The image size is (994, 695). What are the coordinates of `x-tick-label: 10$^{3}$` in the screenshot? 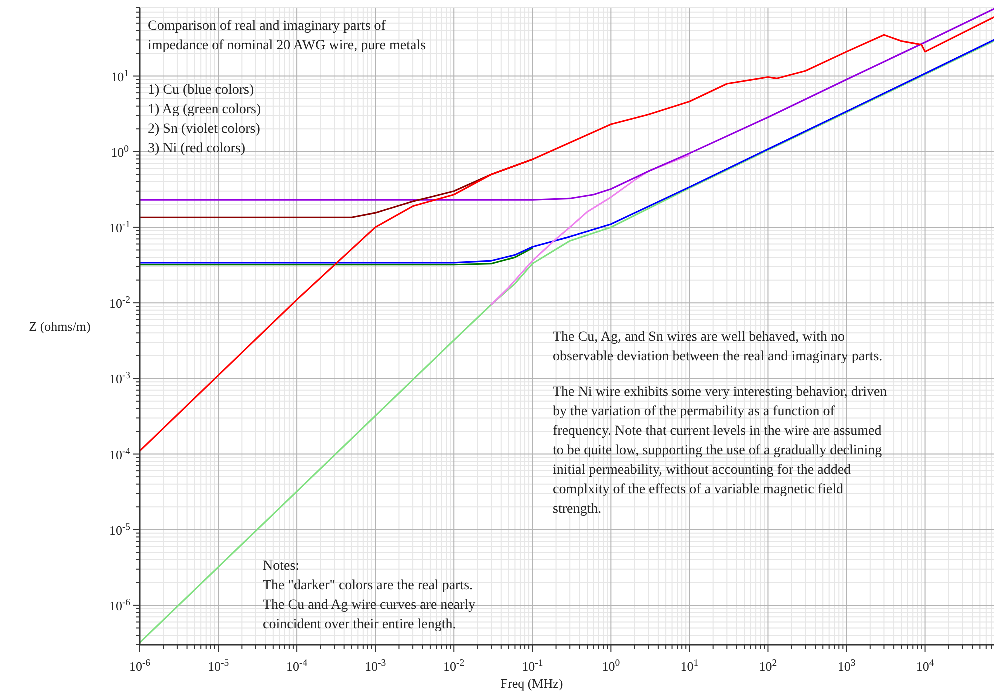 It's located at (847, 666).